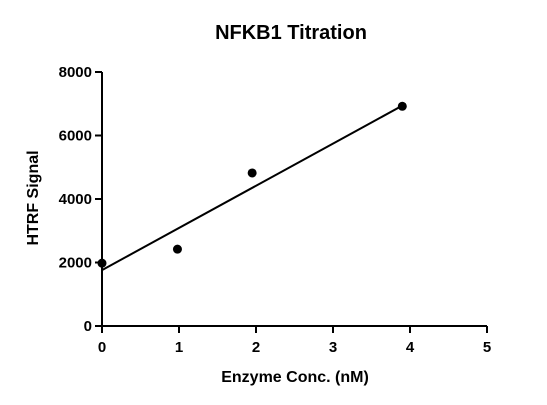 This screenshot has height=405, width=547. I want to click on x-tick-label: 1, so click(179, 347).